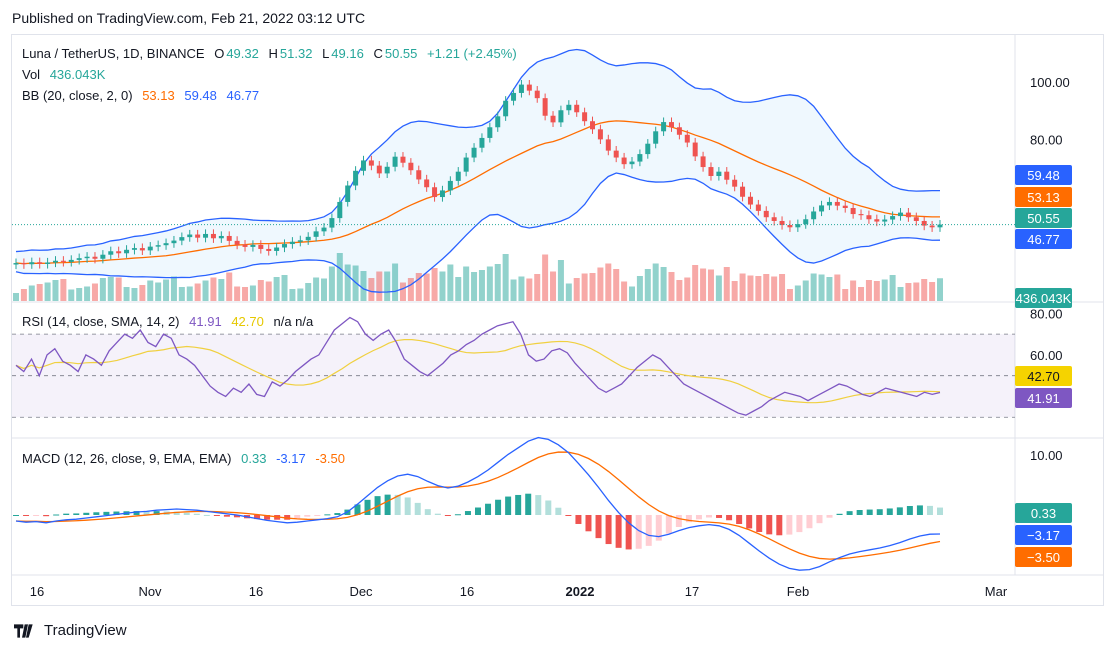 The image size is (1115, 652). What do you see at coordinates (401, 53) in the screenshot?
I see `close-value: 50.55` at bounding box center [401, 53].